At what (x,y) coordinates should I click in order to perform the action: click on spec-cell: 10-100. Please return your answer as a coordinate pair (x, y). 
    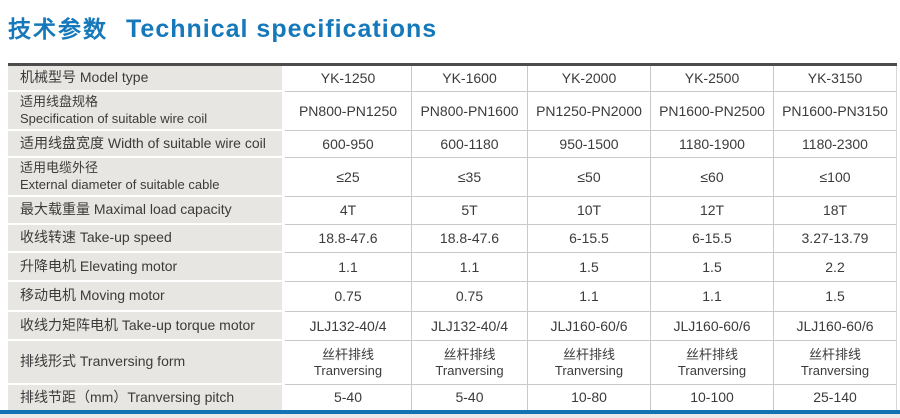
    Looking at the image, I should click on (712, 397).